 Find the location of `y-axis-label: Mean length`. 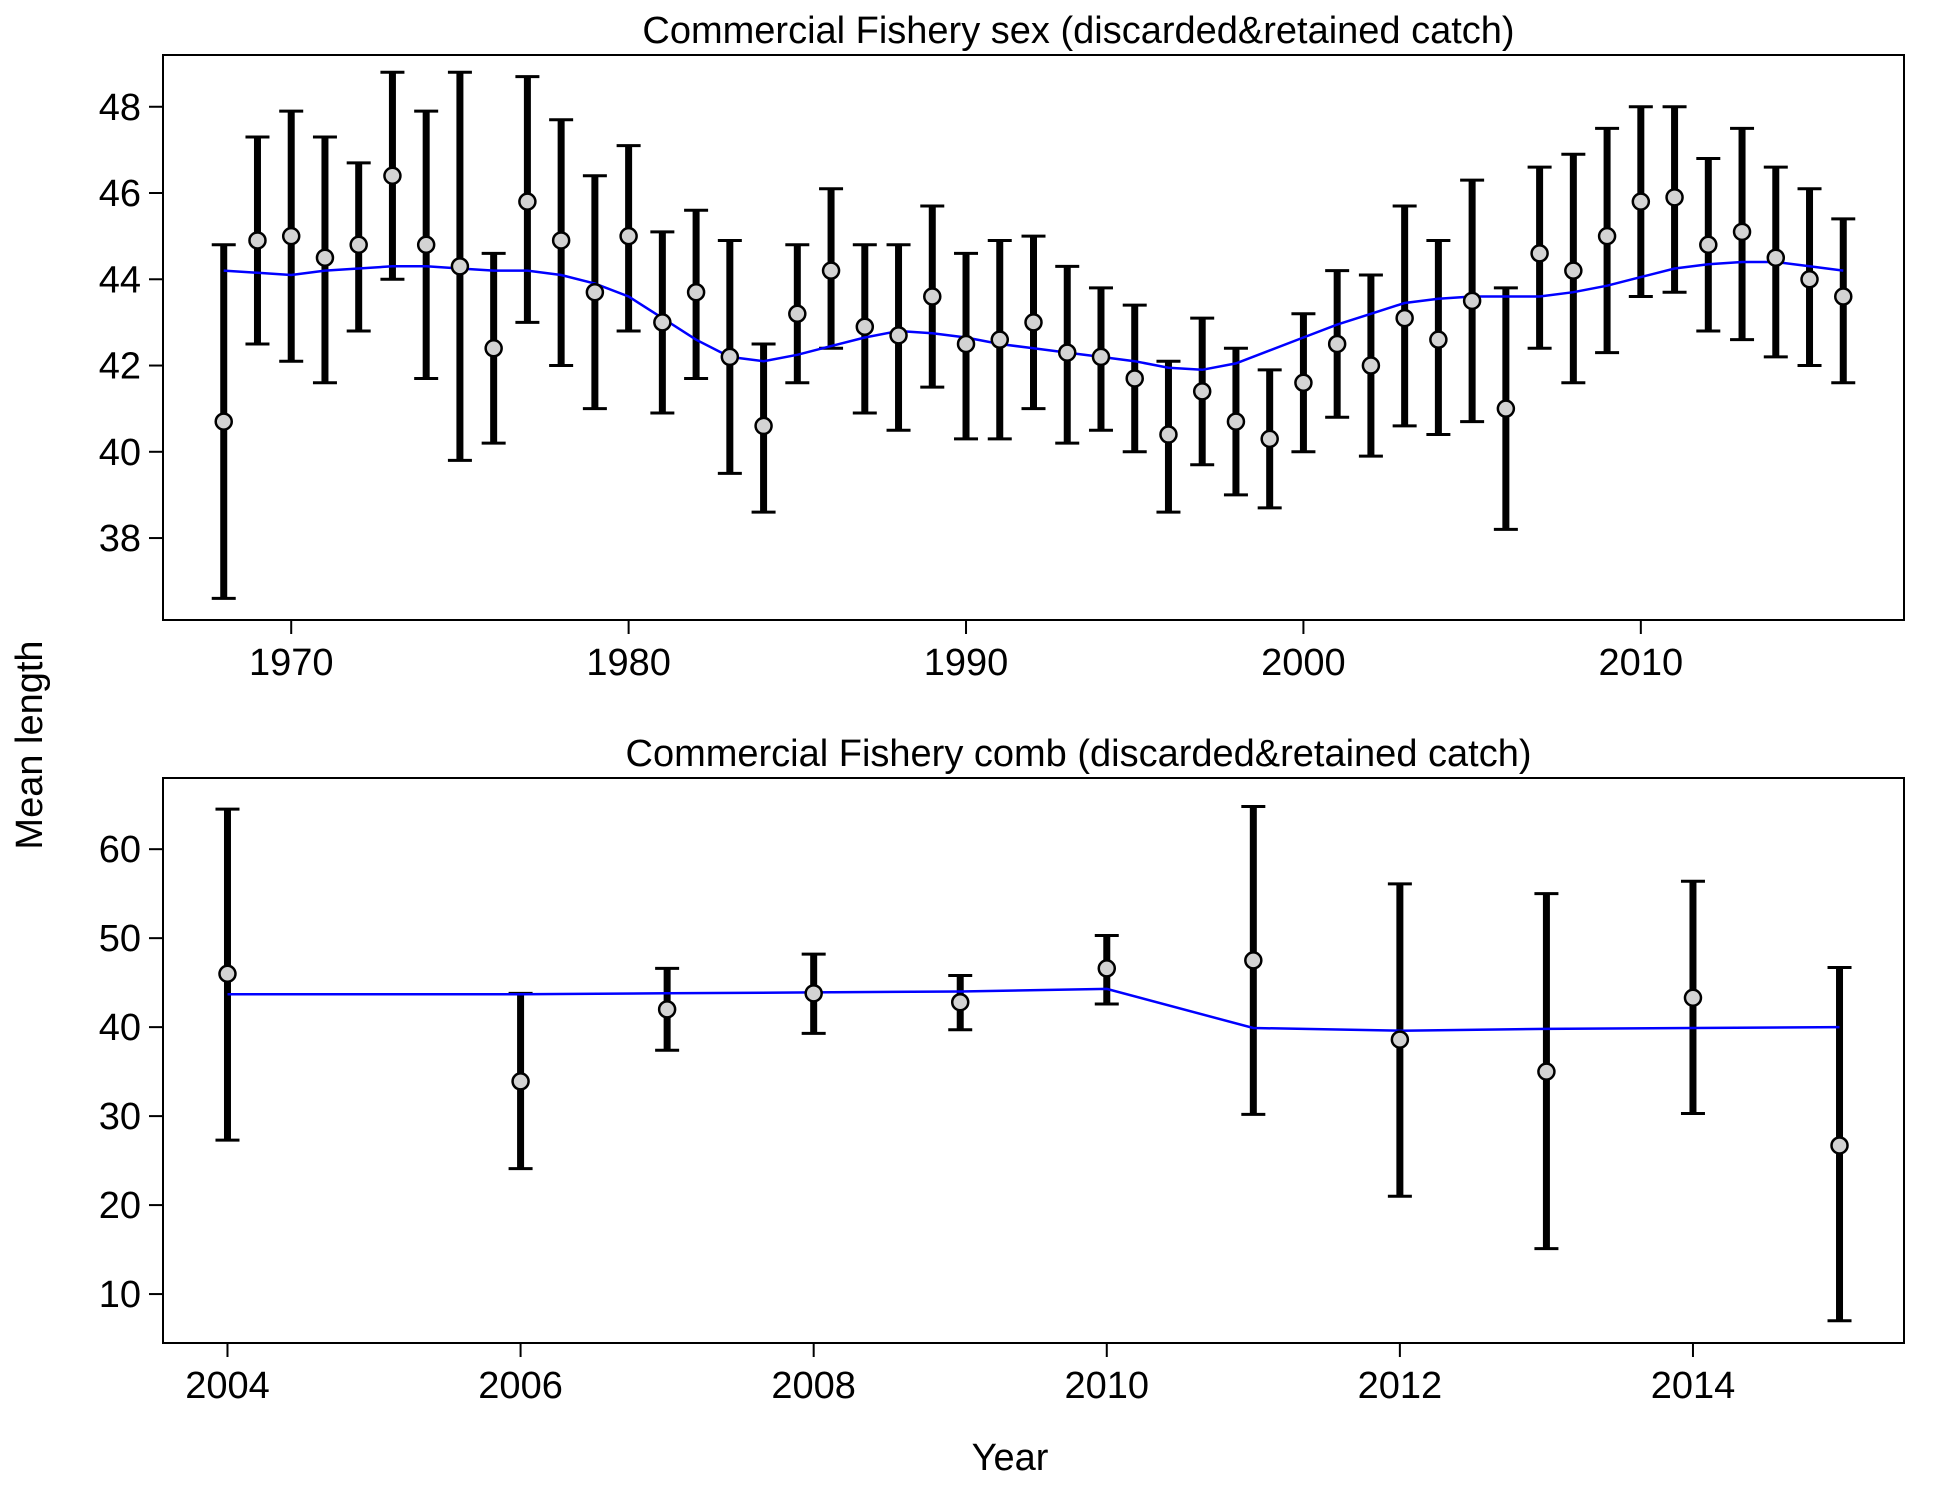

y-axis-label: Mean length is located at coordinates (30, 744).